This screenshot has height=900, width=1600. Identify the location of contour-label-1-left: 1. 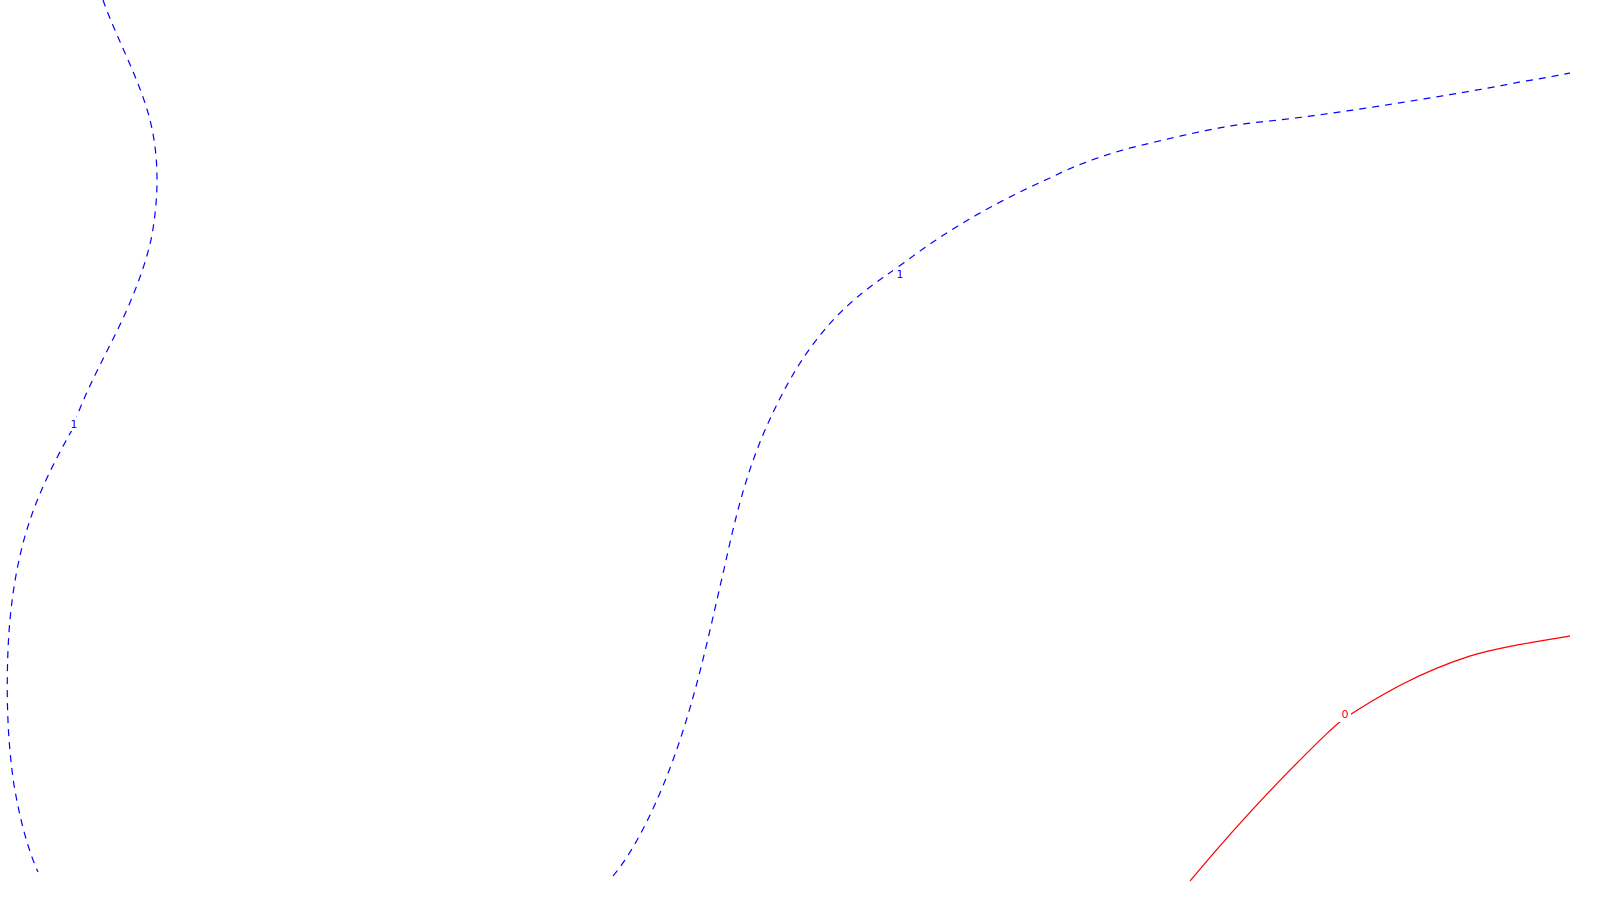
(74, 424).